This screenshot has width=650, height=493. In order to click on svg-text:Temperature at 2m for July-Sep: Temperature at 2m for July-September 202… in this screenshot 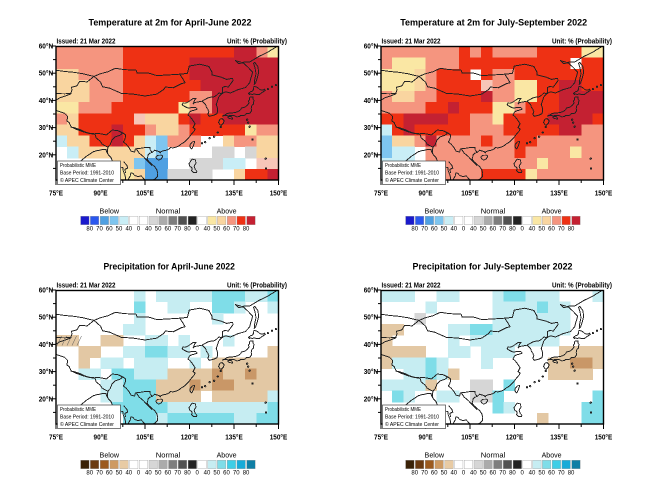, I will do `click(493, 22)`.